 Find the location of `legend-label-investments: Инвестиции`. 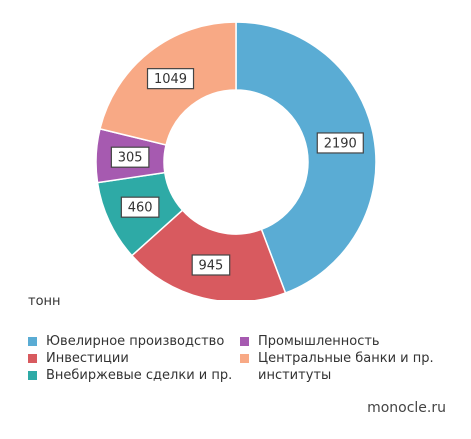

legend-label-investments: Инвестиции is located at coordinates (87, 358).